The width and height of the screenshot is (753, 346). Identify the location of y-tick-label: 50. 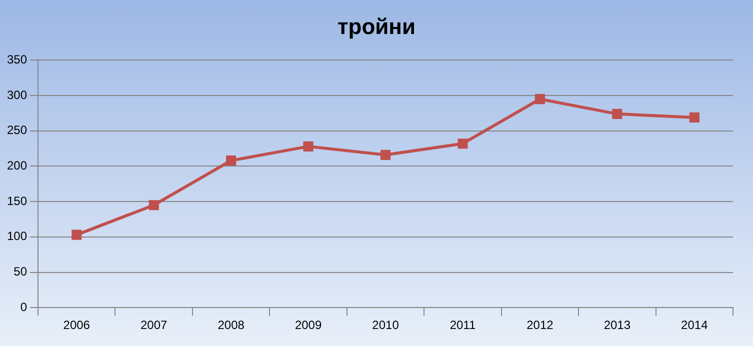
(21, 271).